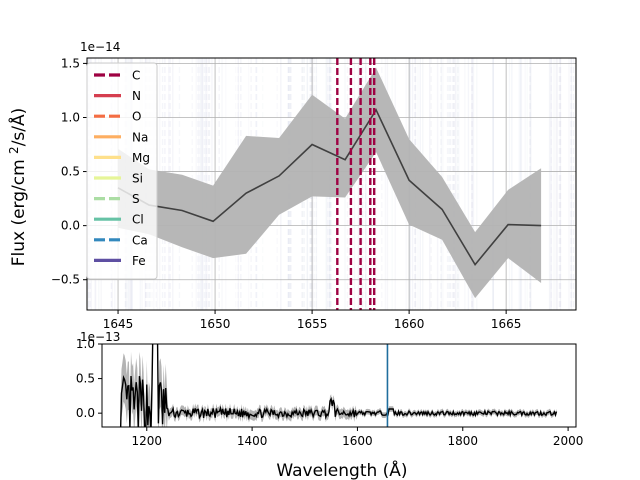 This screenshot has width=640, height=480. Describe the element at coordinates (252, 441) in the screenshot. I see `bottom-x-tick-label: 1400` at that location.